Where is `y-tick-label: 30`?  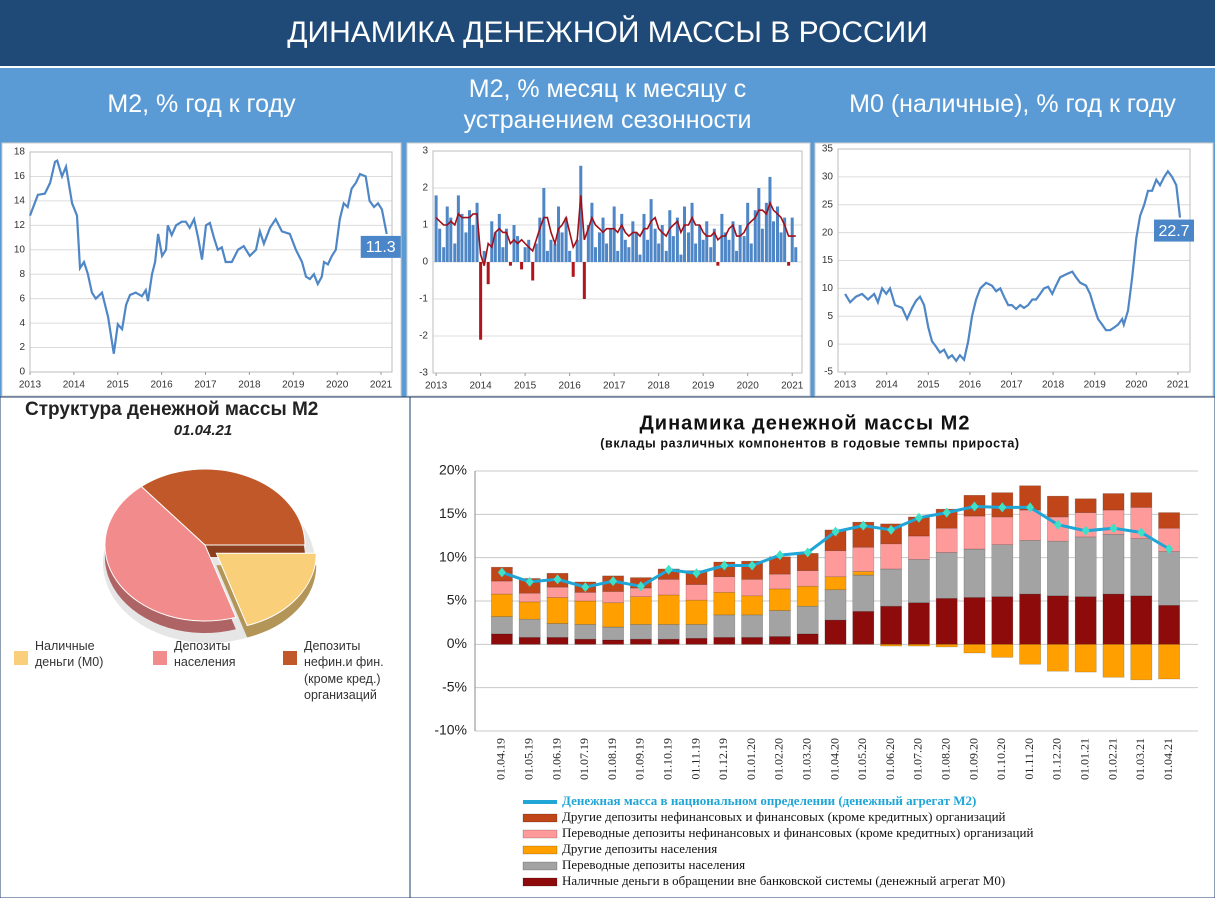
y-tick-label: 30 is located at coordinates (828, 177).